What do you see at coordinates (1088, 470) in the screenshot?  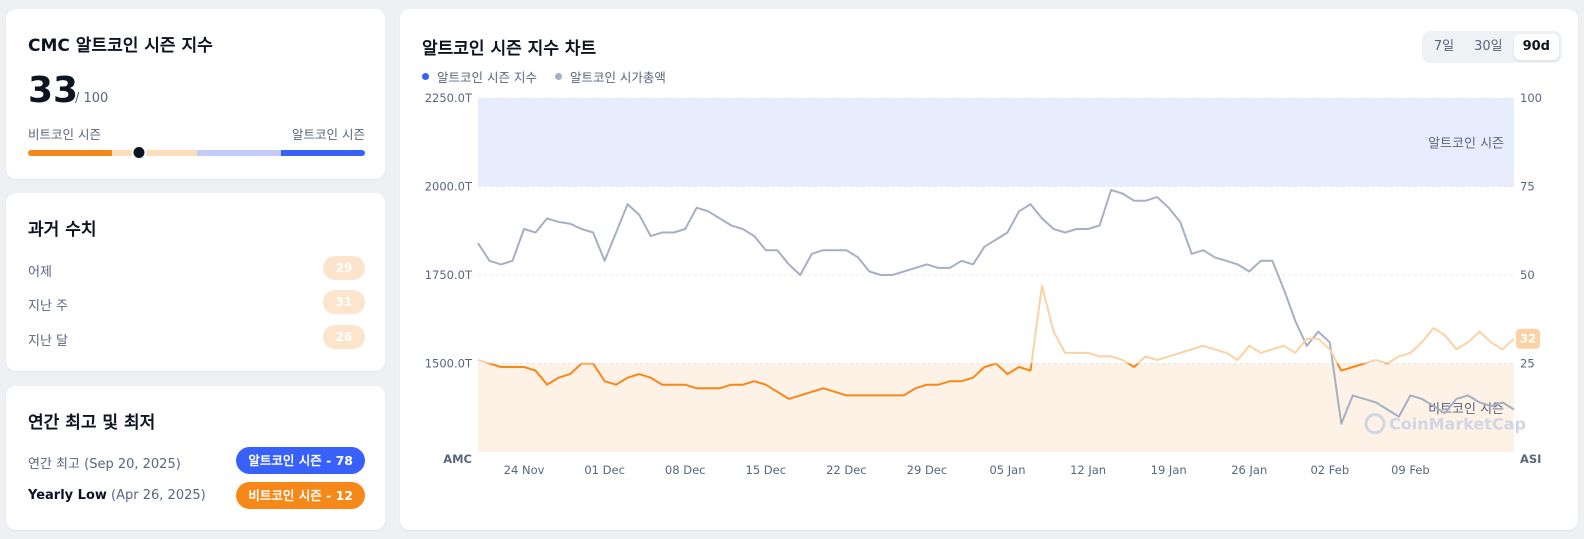 I see `x-axis-tick: 12 Jan` at bounding box center [1088, 470].